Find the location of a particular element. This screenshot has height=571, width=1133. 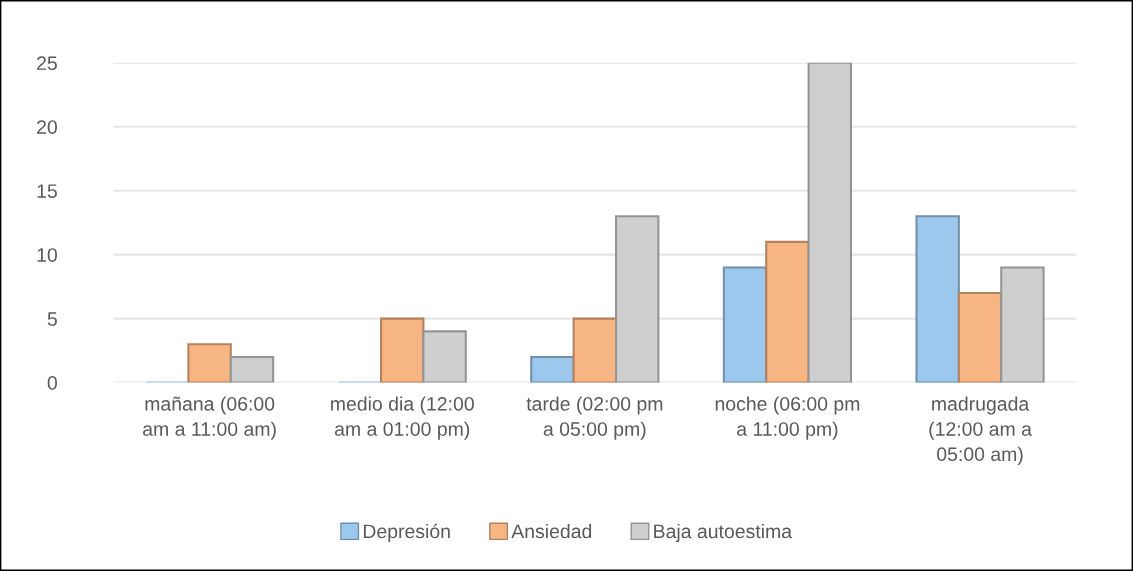

y-tick-label: 20 is located at coordinates (47, 127).